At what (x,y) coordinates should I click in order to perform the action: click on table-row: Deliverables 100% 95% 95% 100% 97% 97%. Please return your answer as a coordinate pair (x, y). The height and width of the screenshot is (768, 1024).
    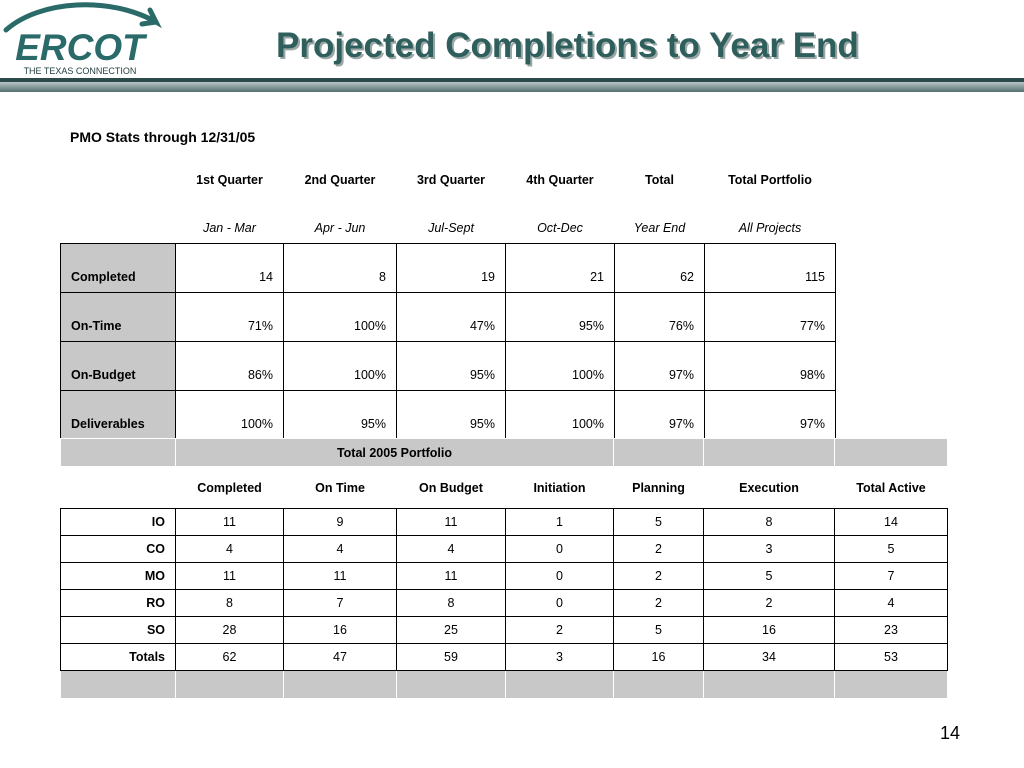
    Looking at the image, I should click on (448, 415).